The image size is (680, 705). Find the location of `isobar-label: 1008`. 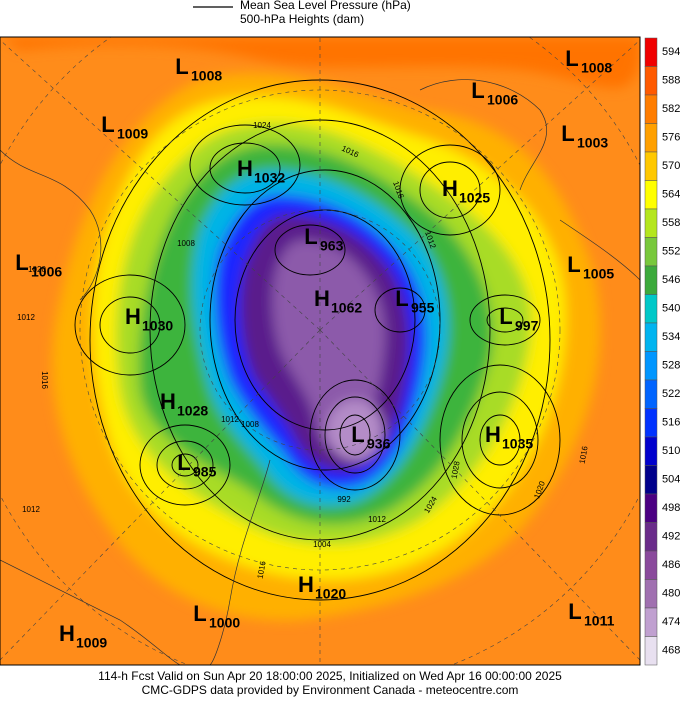

isobar-label: 1008 is located at coordinates (250, 424).